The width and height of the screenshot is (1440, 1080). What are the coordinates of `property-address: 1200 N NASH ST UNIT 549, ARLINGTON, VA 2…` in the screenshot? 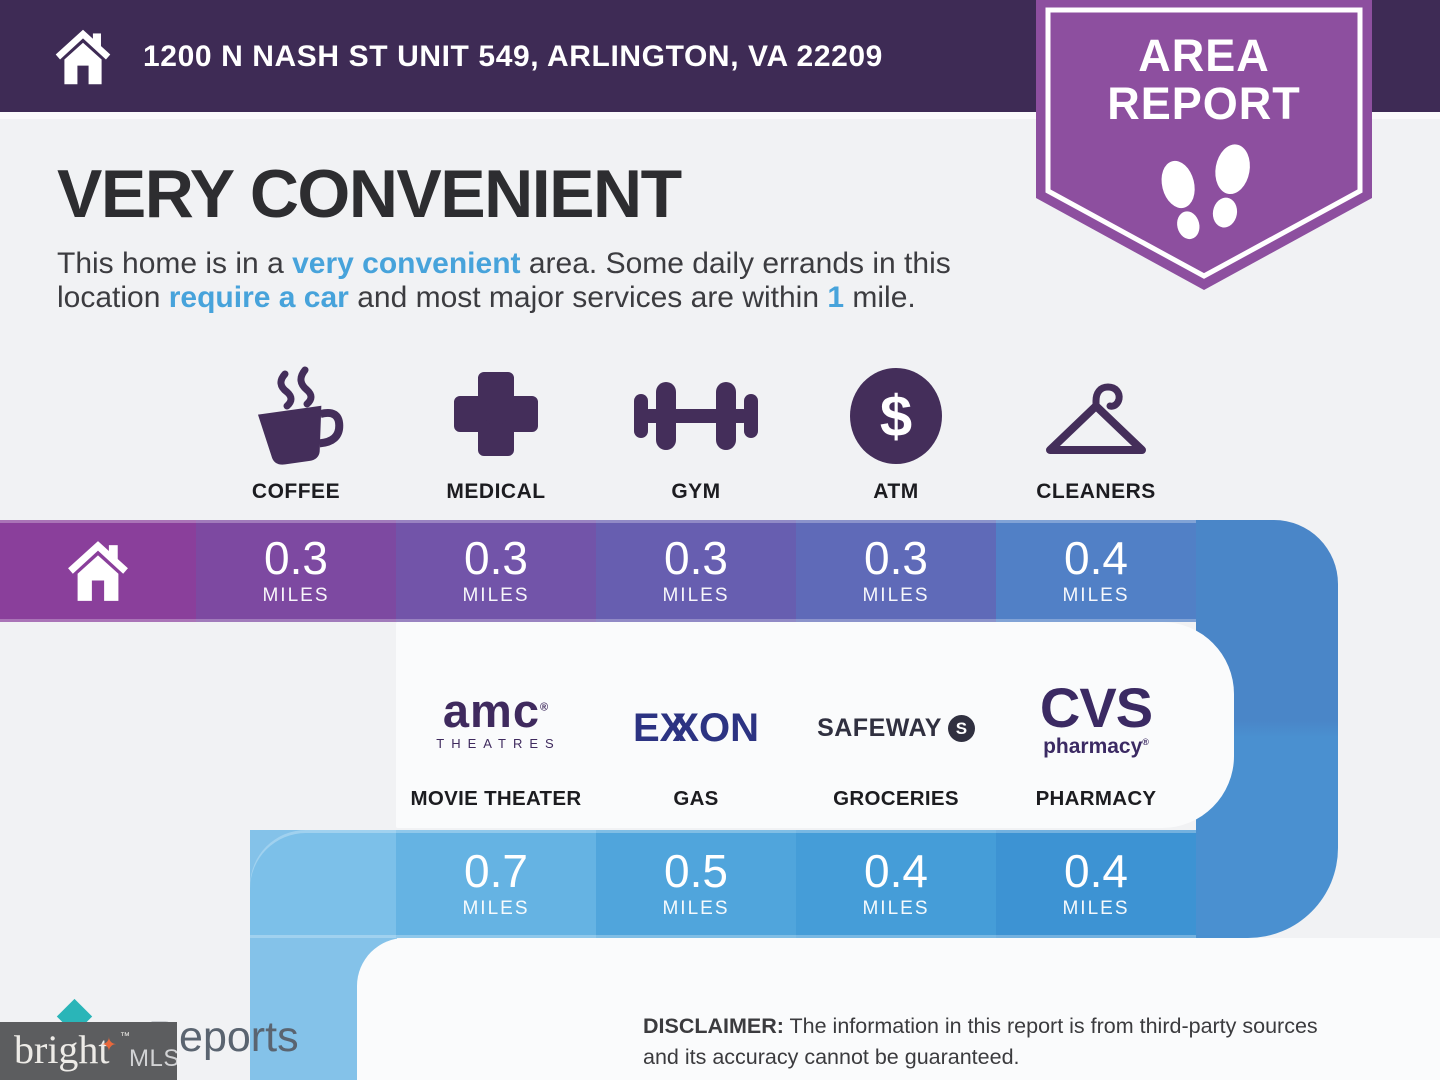 It's located at (513, 56).